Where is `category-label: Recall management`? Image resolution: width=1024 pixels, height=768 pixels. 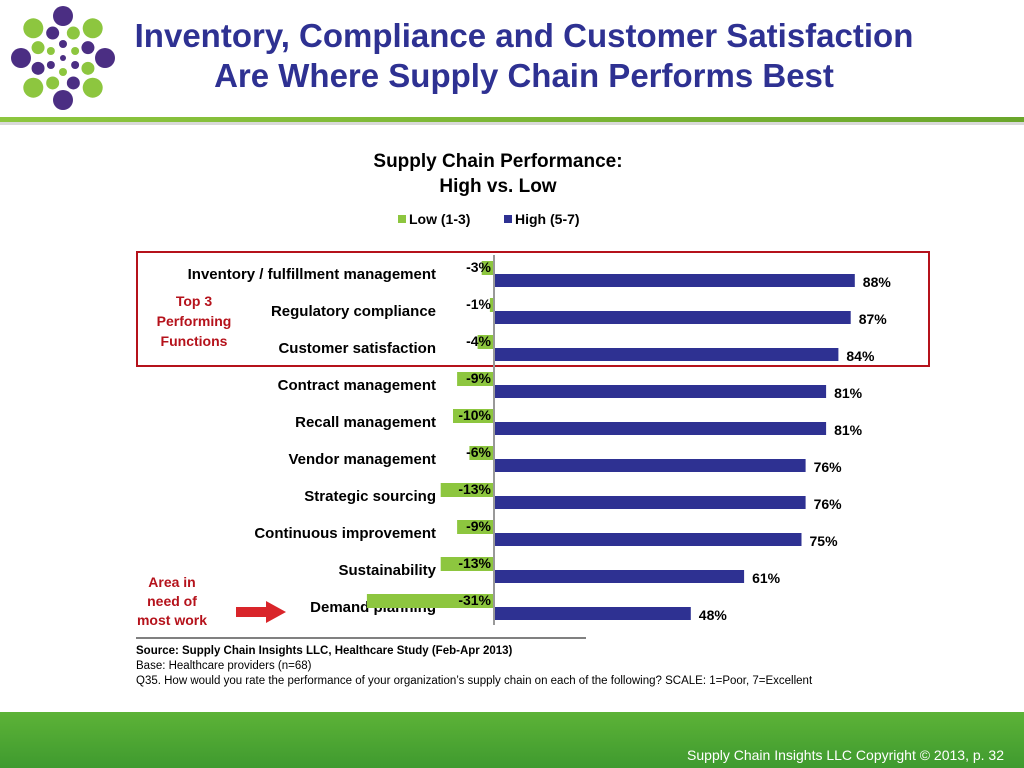
category-label: Recall management is located at coordinates (365, 422).